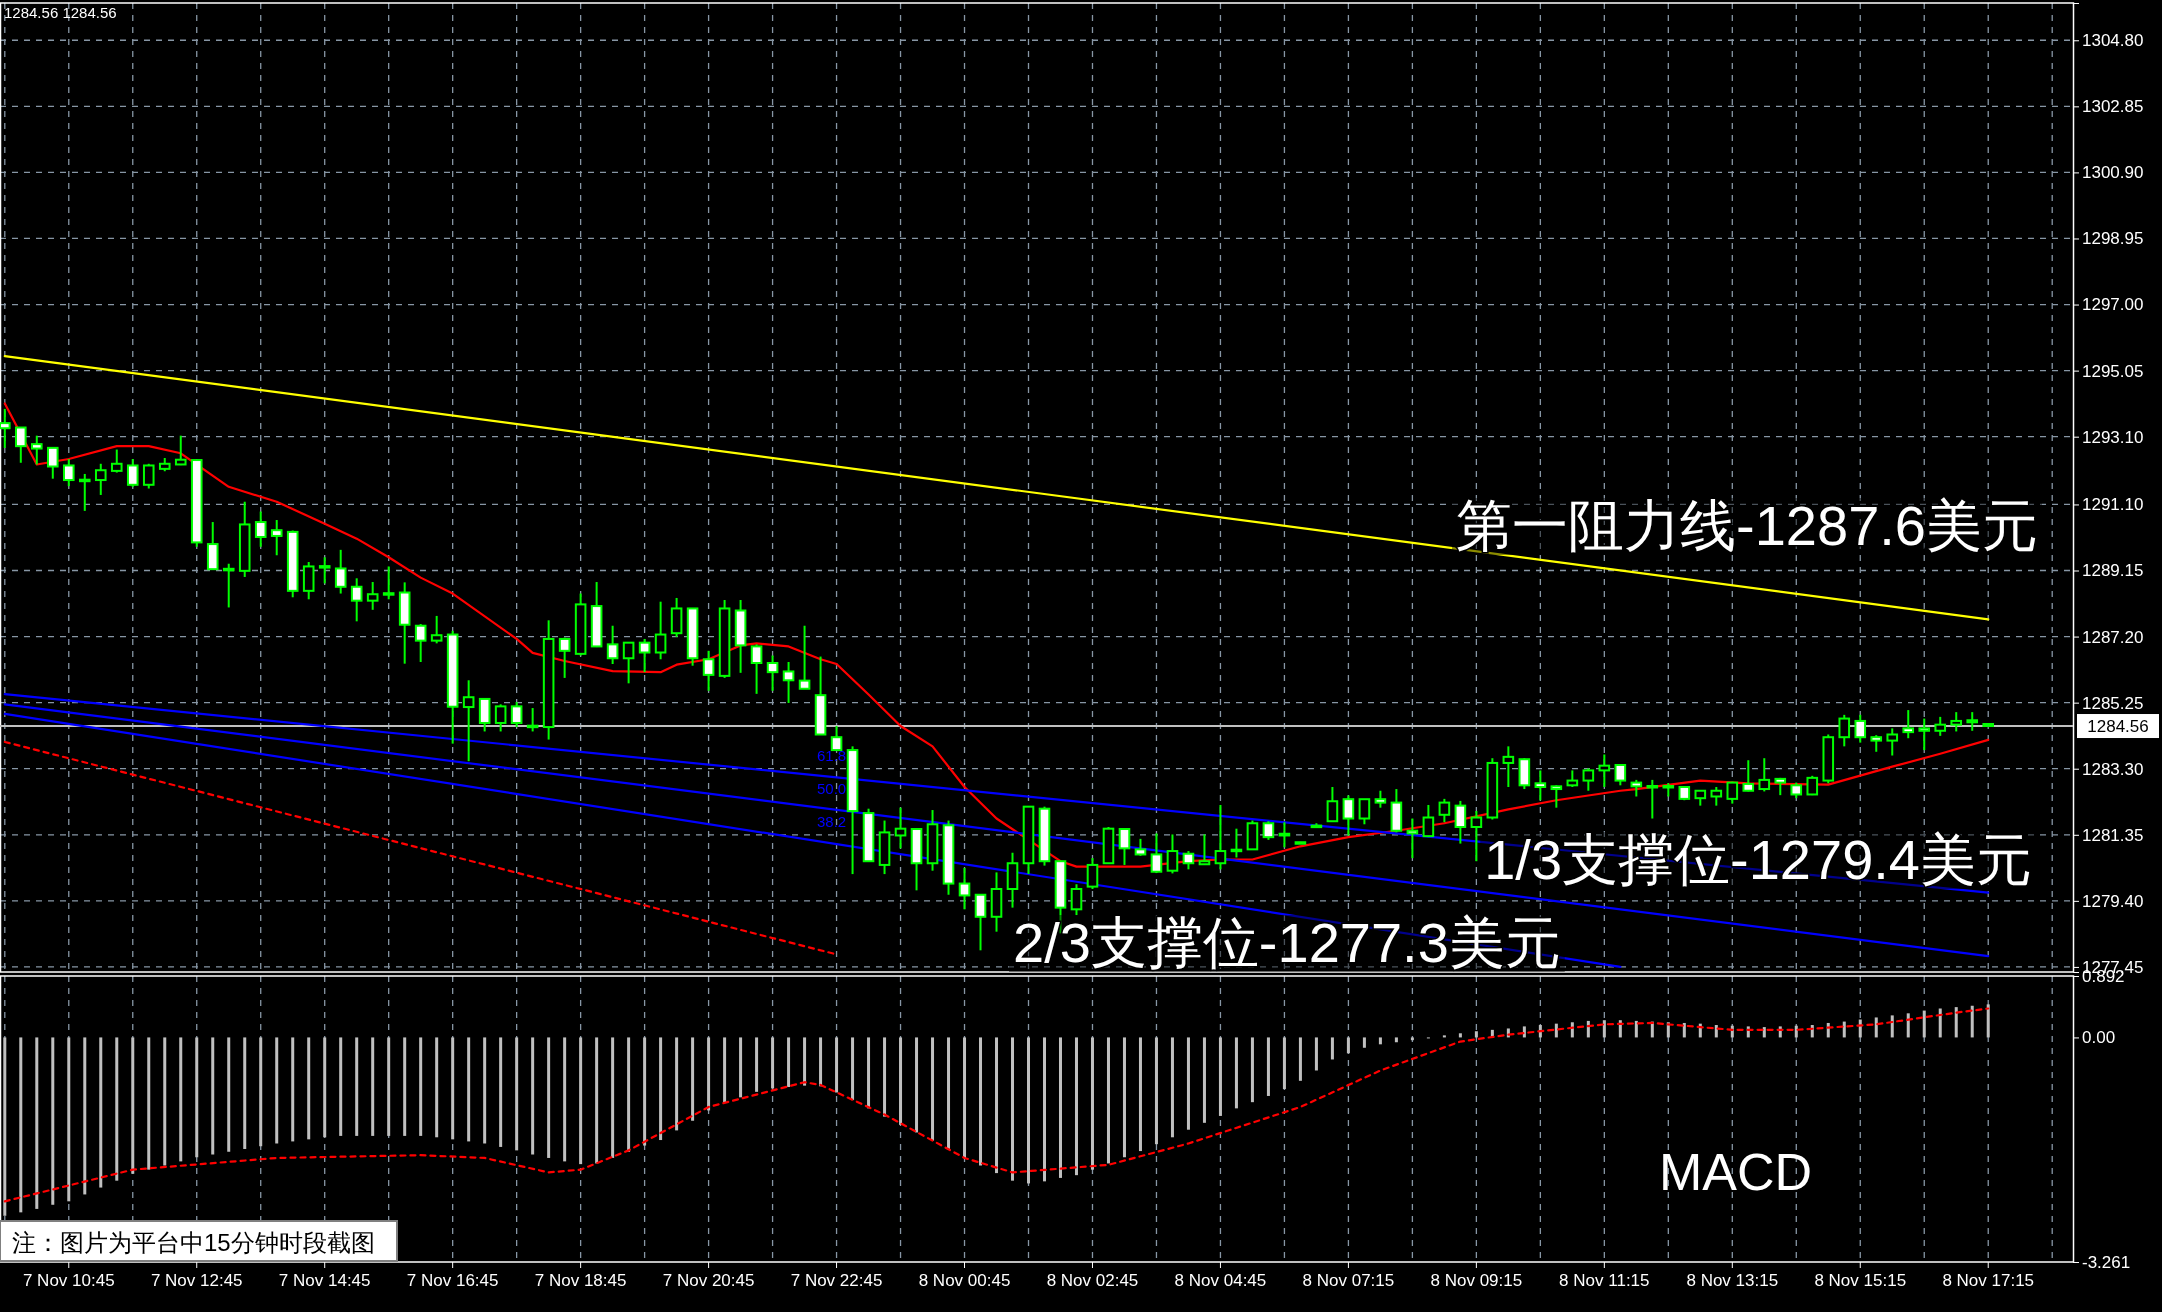  I want to click on y-tick-label: 0.00, so click(2099, 1038).